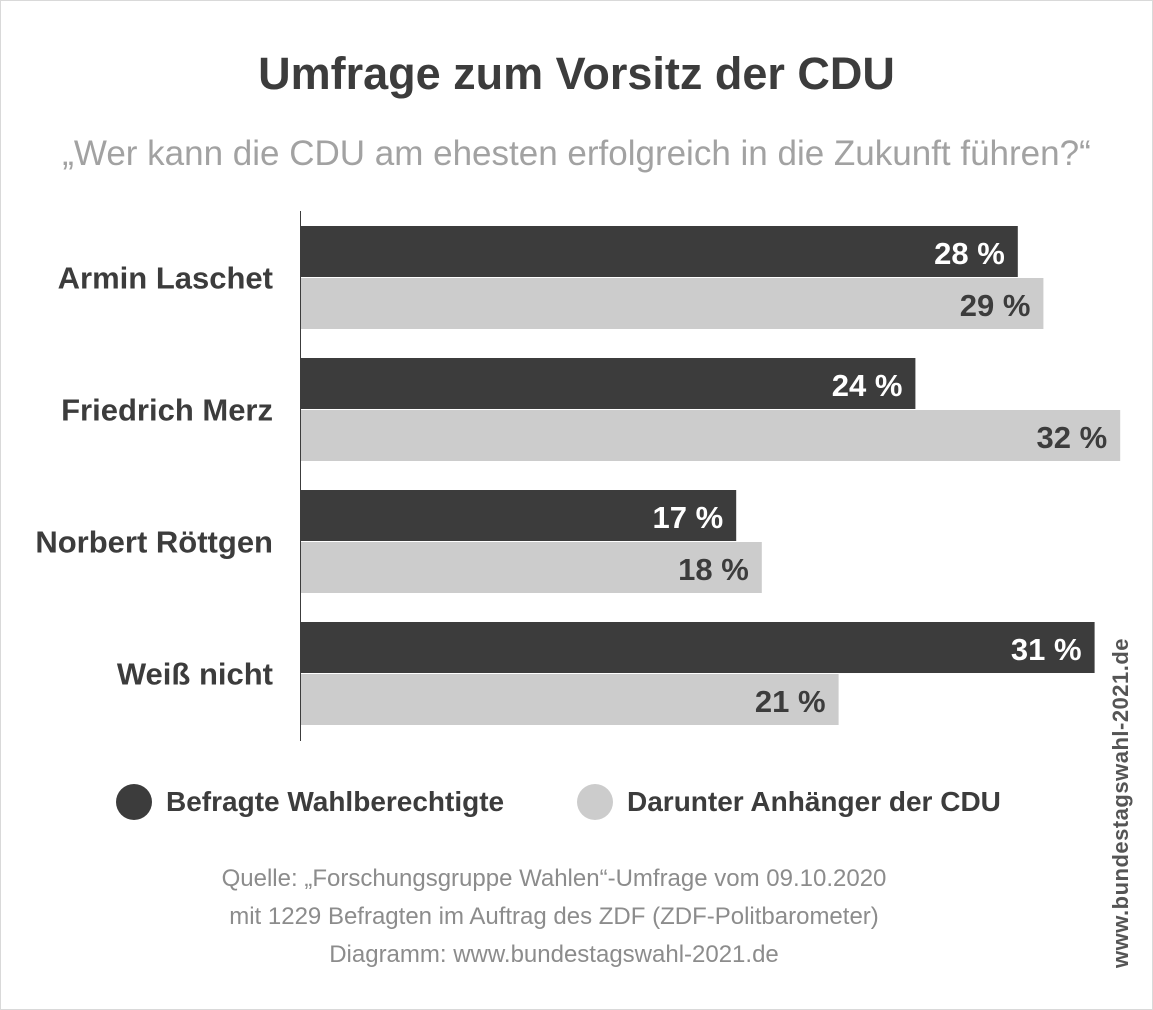  Describe the element at coordinates (335, 801) in the screenshot. I see `legend-label-voters: Befragte Wahlberechtigte` at that location.